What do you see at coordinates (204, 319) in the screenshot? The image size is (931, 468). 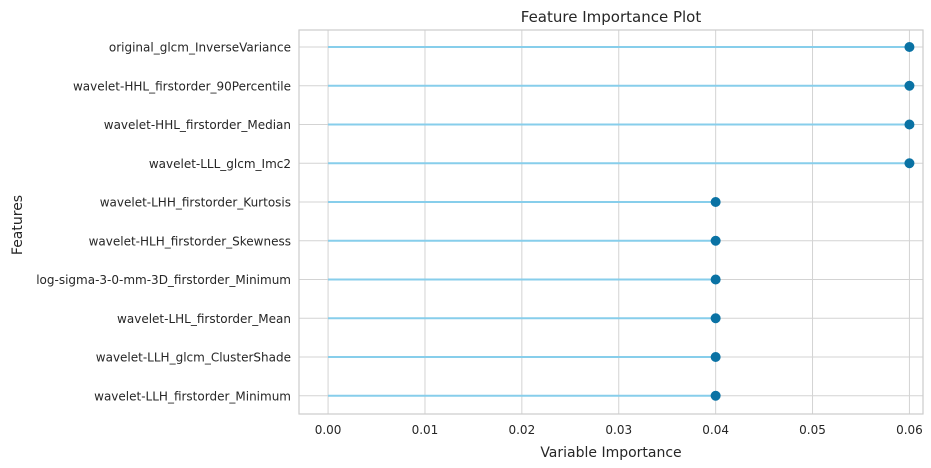 I see `feature-label: wavelet-LHL_firstorder_Mean` at bounding box center [204, 319].